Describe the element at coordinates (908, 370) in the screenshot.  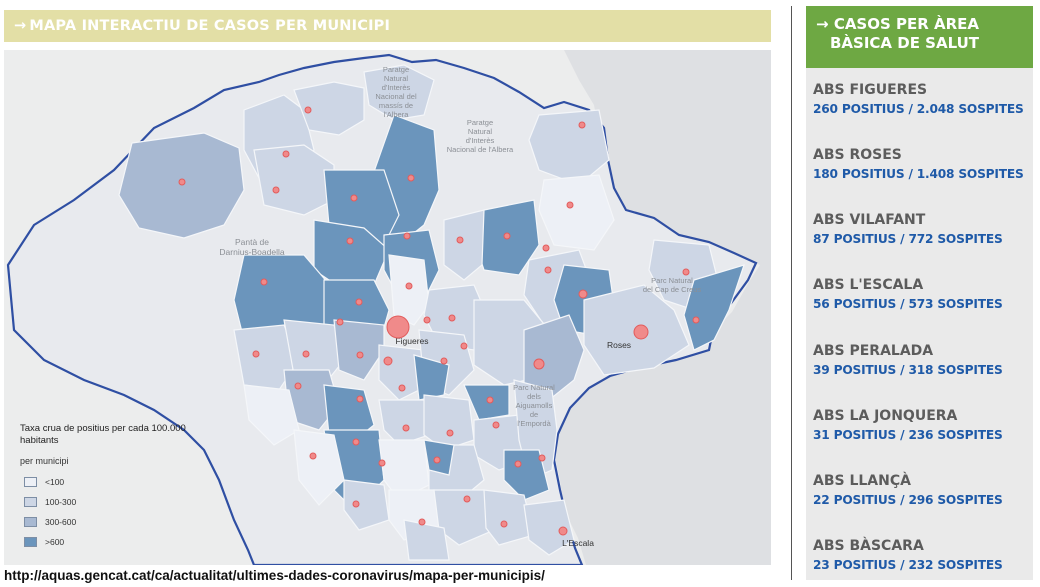
I see `abs-stats: 39 POSITIUS / 318 SOSPITES` at that location.